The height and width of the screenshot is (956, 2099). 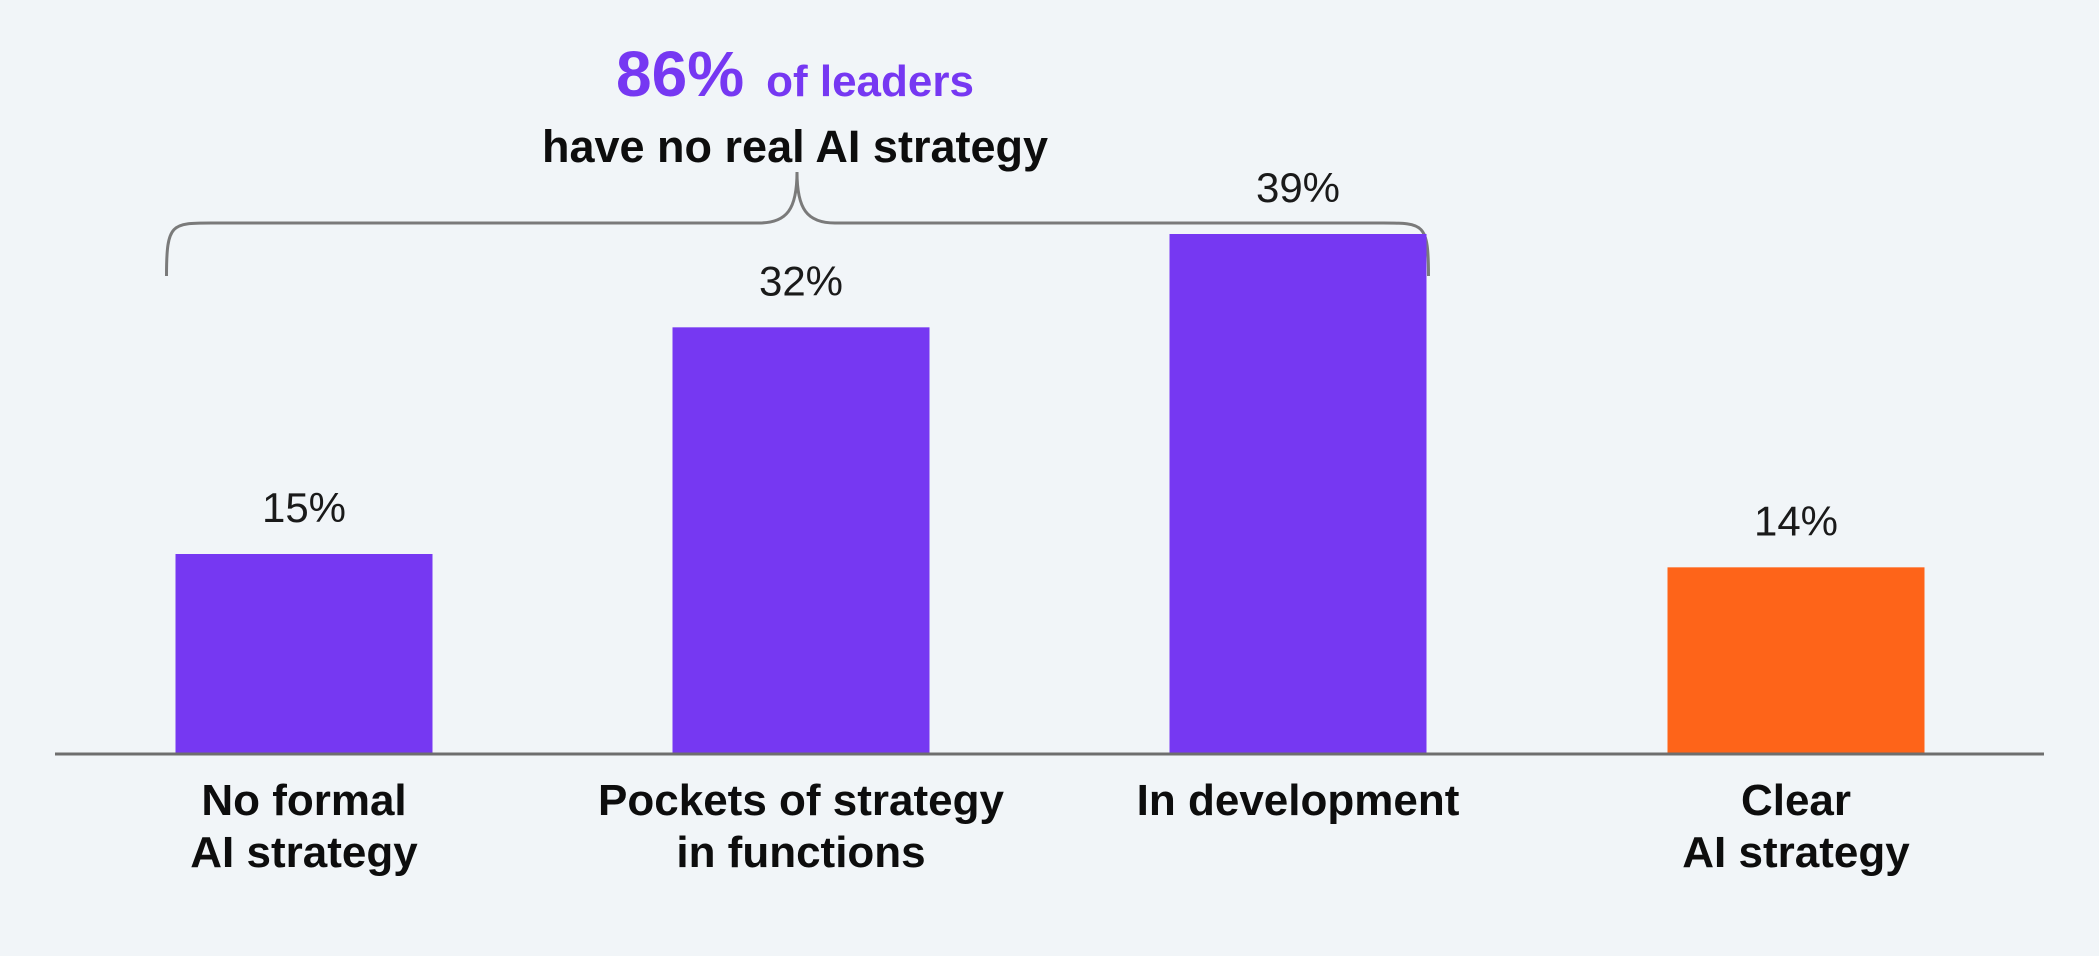 What do you see at coordinates (304, 507) in the screenshot?
I see `value-label-1: 15%` at bounding box center [304, 507].